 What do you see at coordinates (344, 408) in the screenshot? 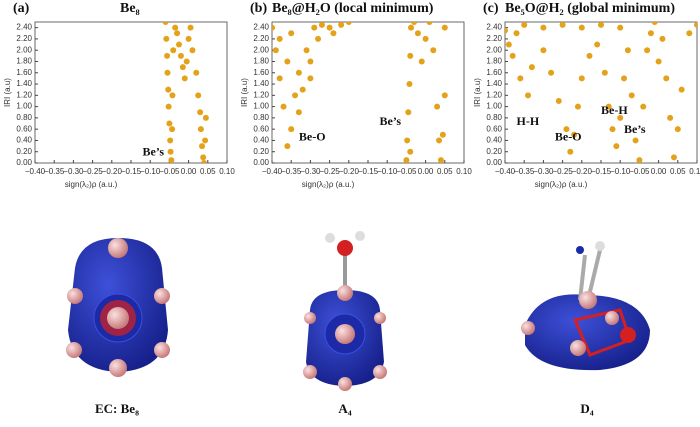
I see `caption: A₄` at bounding box center [344, 408].